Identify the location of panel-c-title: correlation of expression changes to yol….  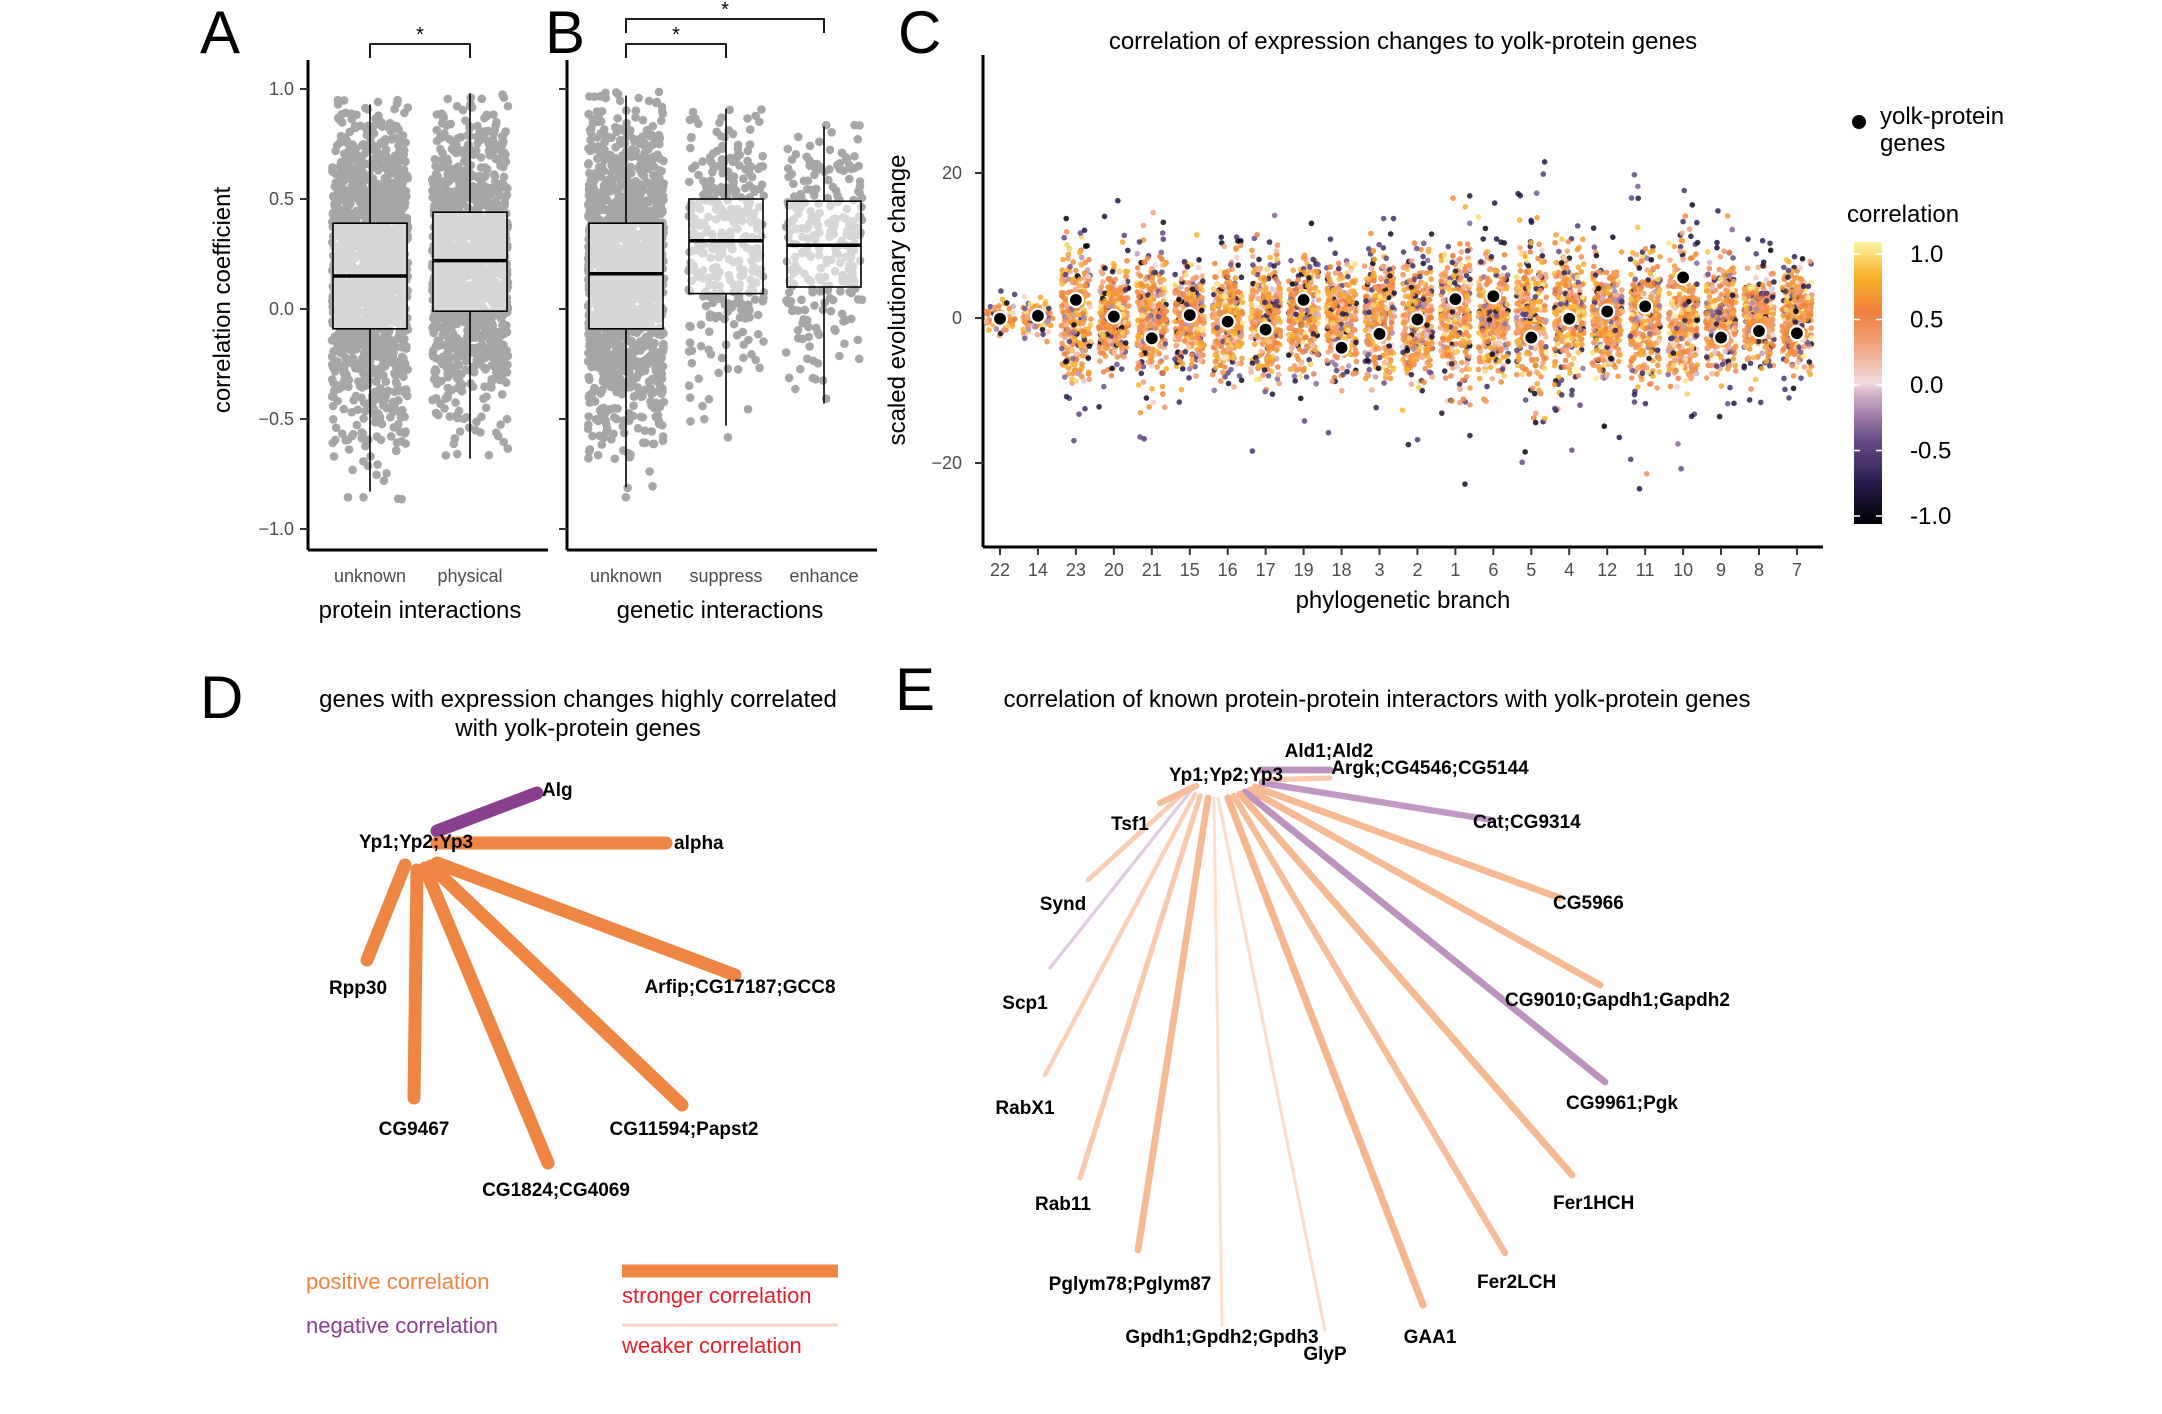
(1403, 41).